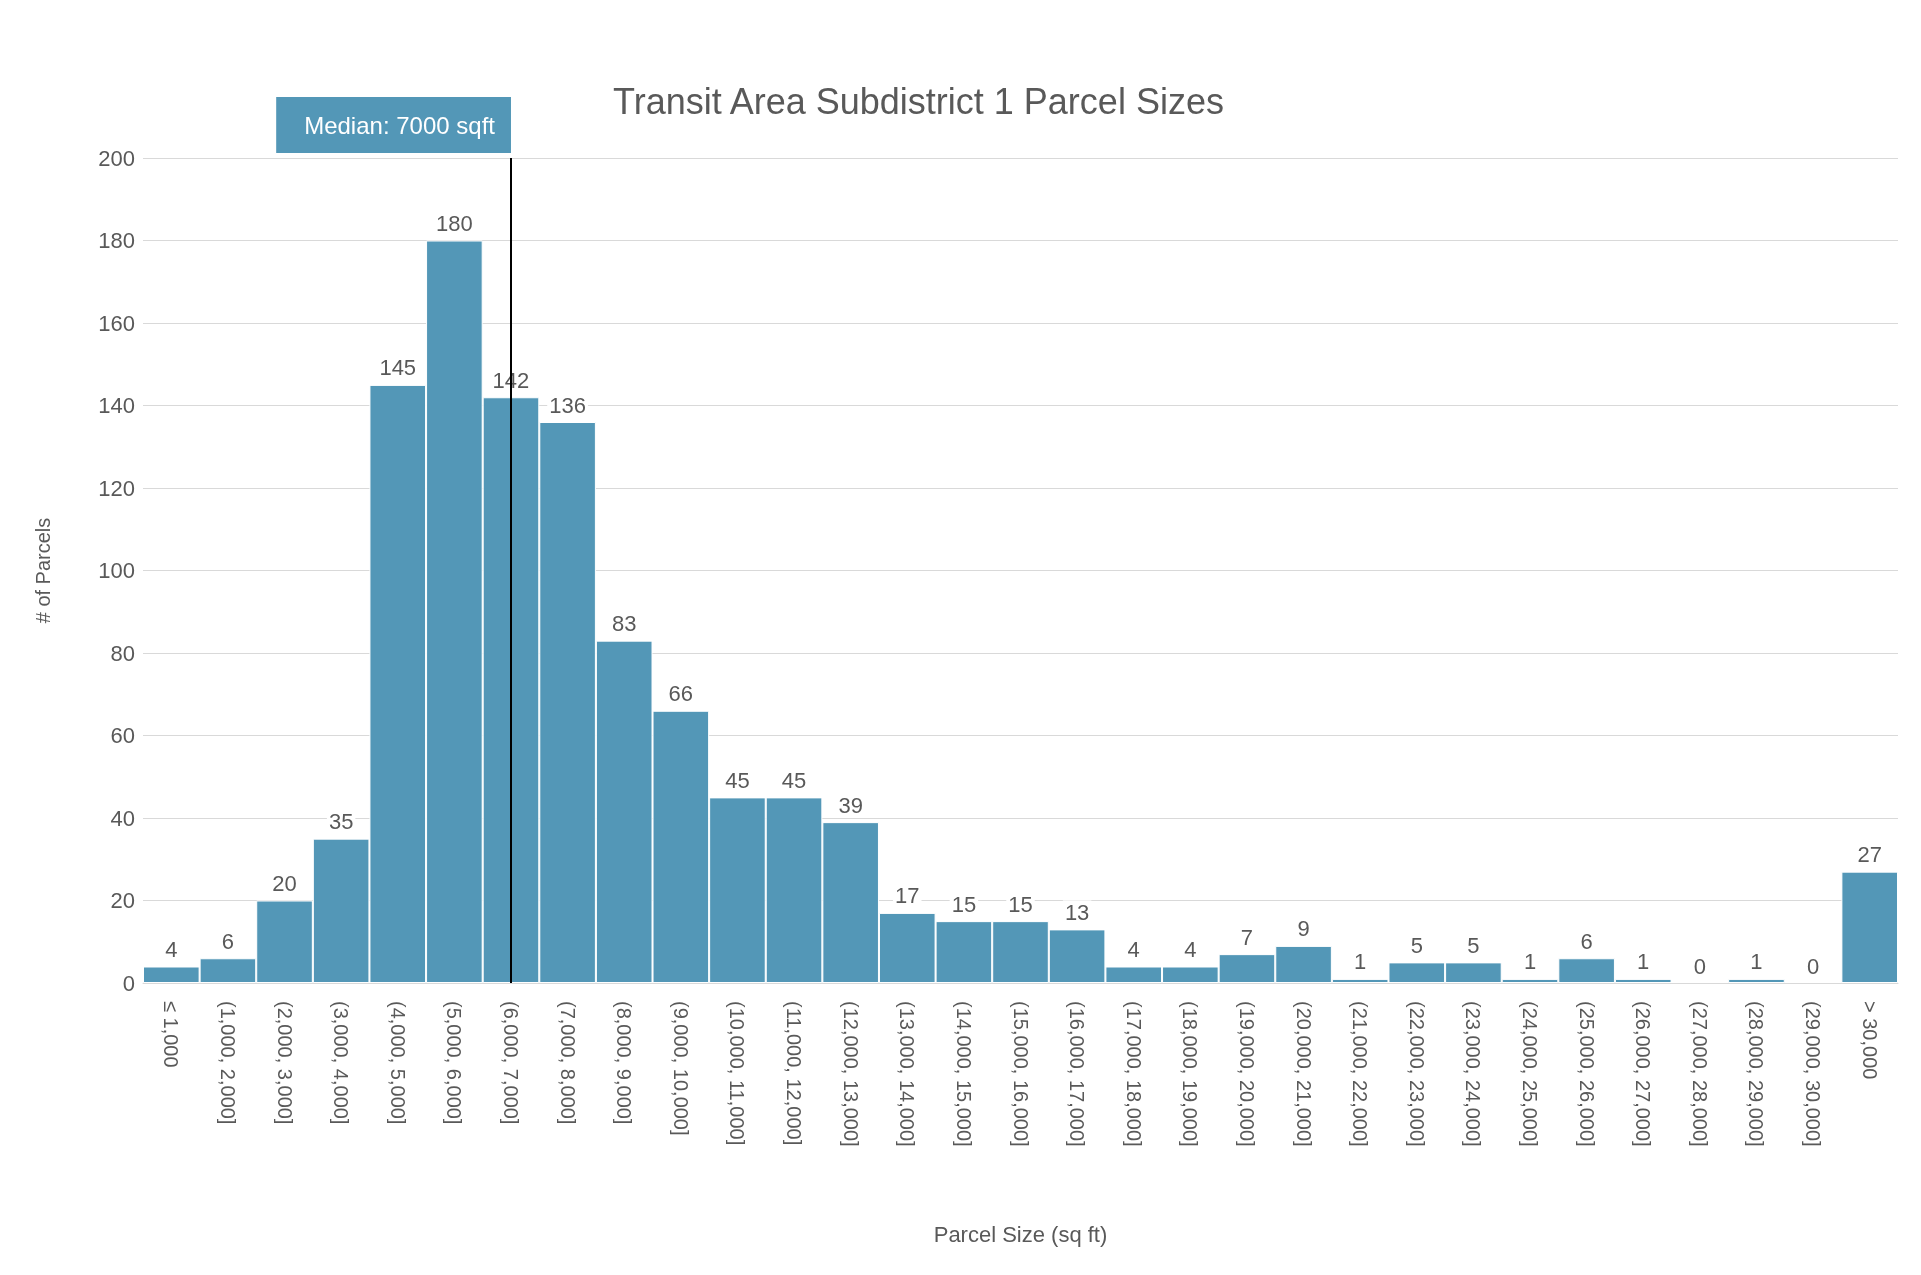 This screenshot has width=1921, height=1275. What do you see at coordinates (1020, 1234) in the screenshot?
I see `x-axis-title: Parcel Size (sq ft)` at bounding box center [1020, 1234].